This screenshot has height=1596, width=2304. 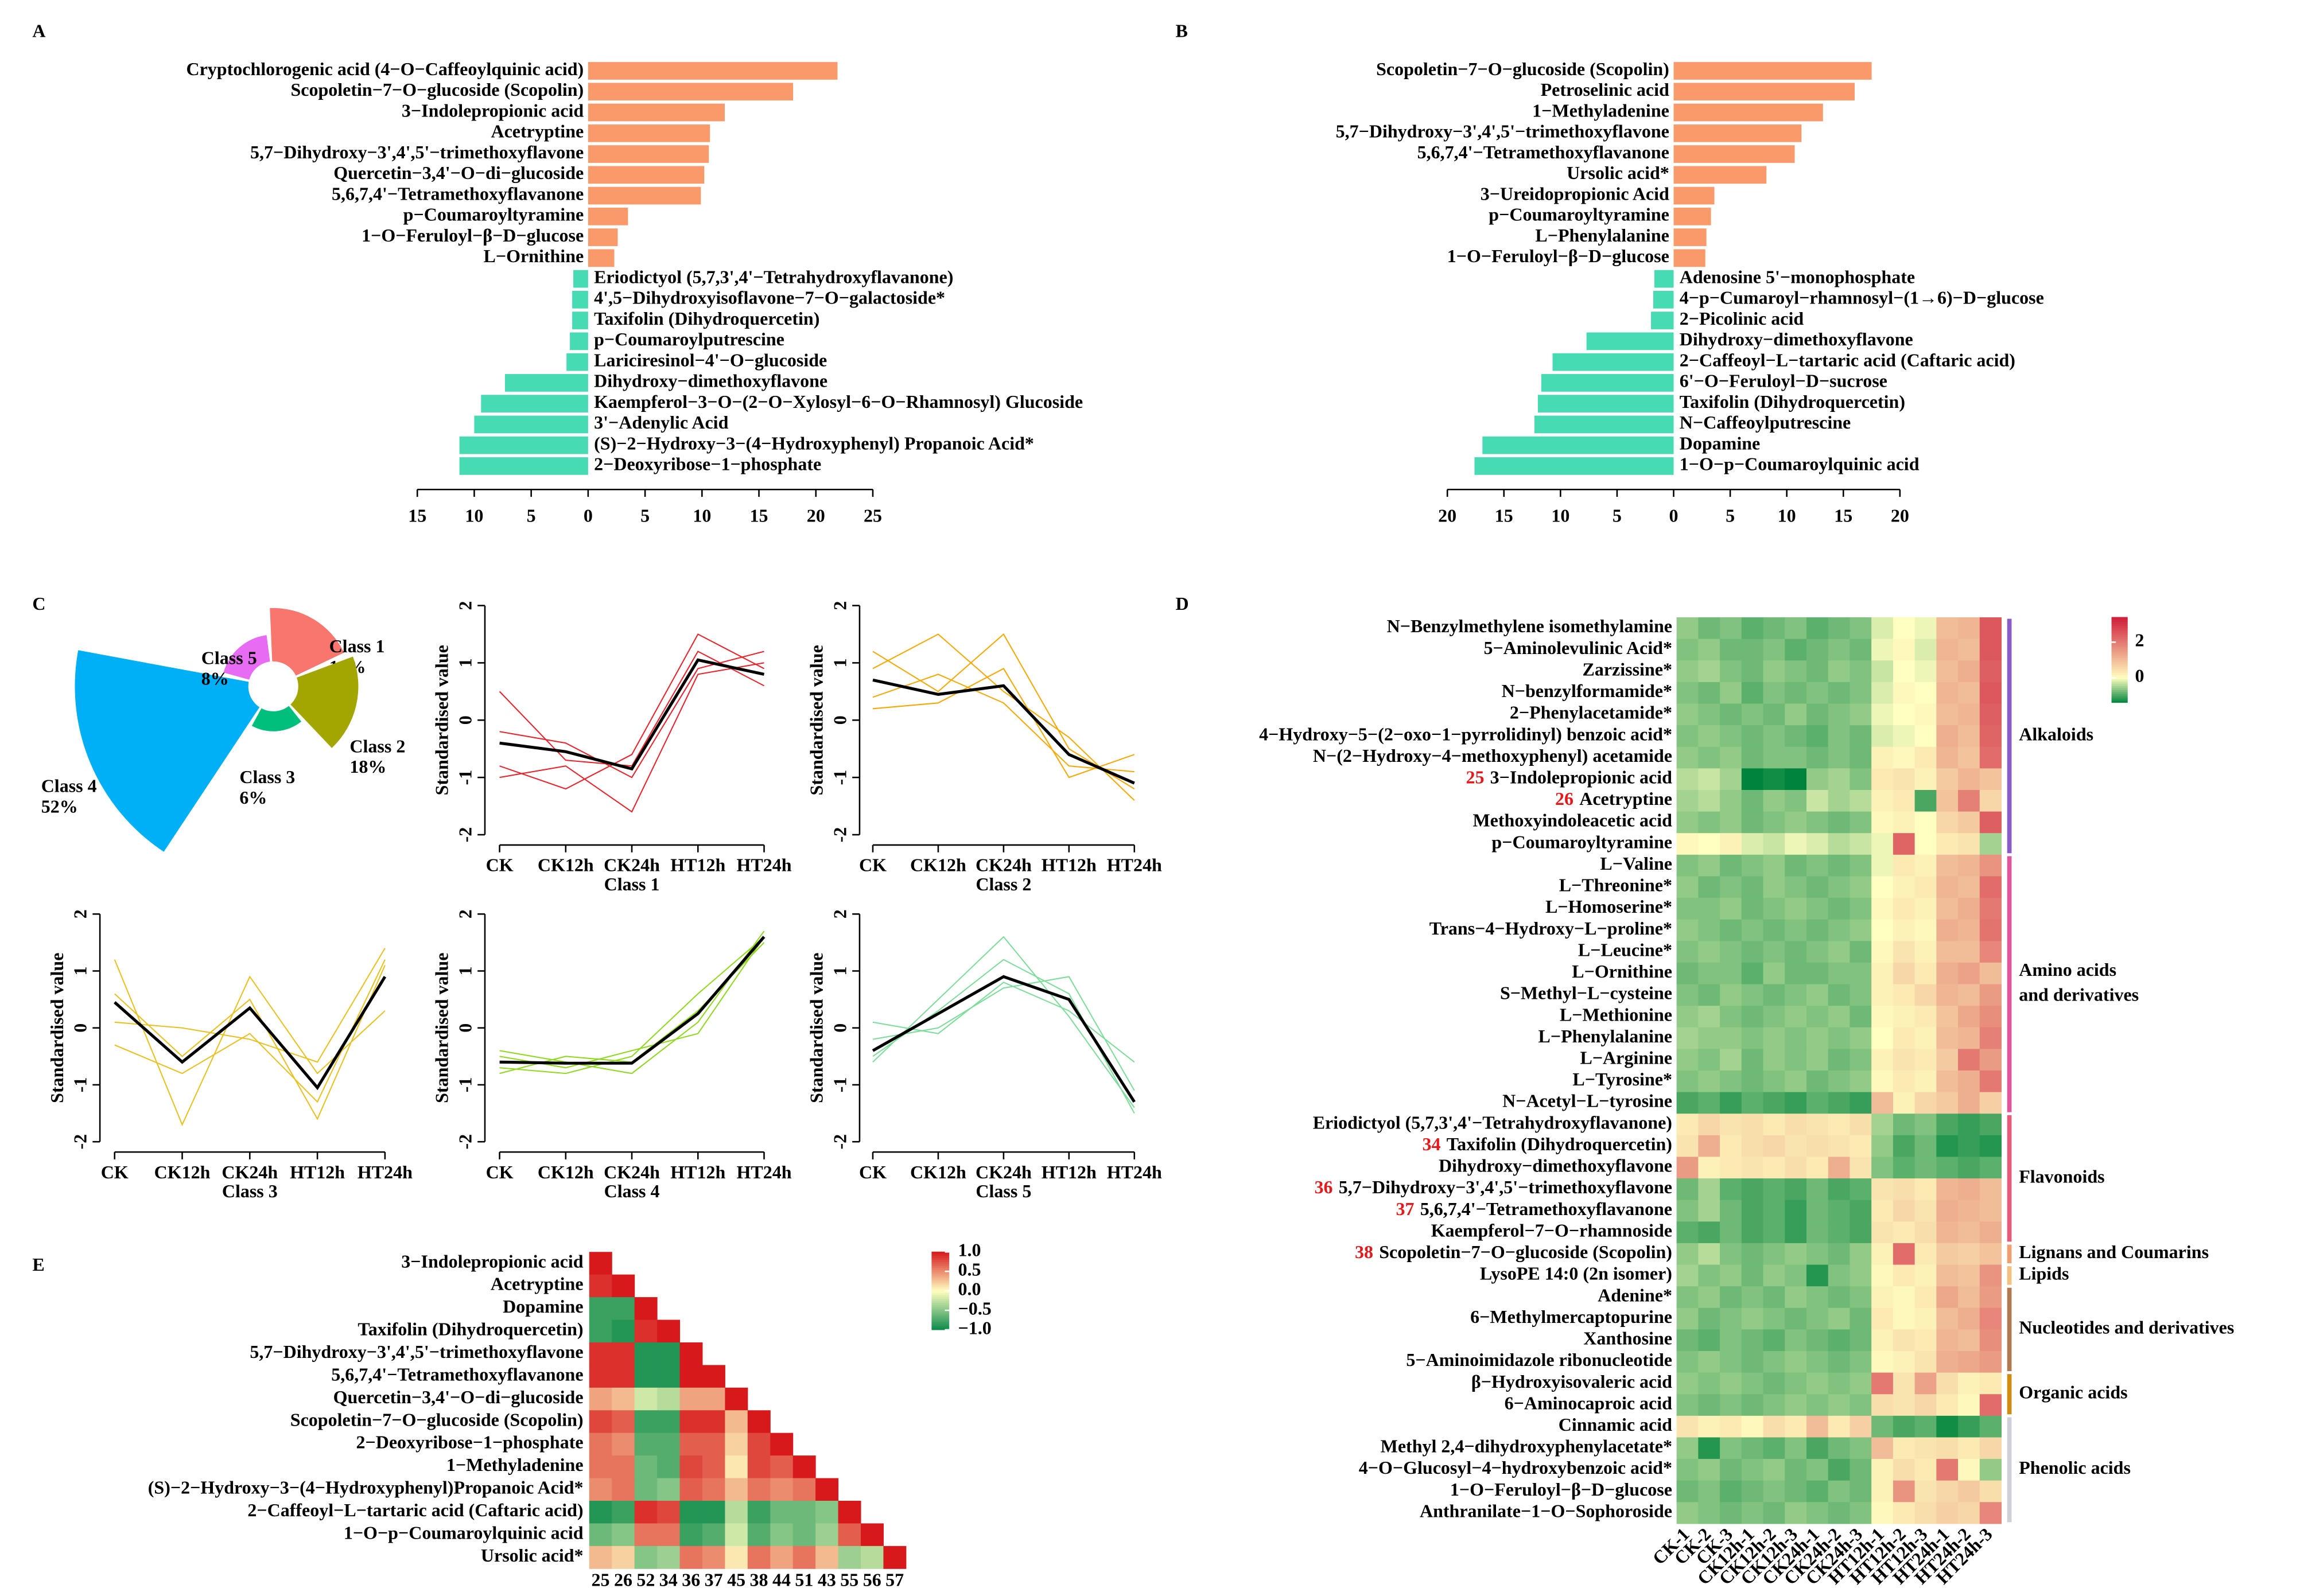 I want to click on row-label: Cinnamic acid, so click(x=1615, y=1425).